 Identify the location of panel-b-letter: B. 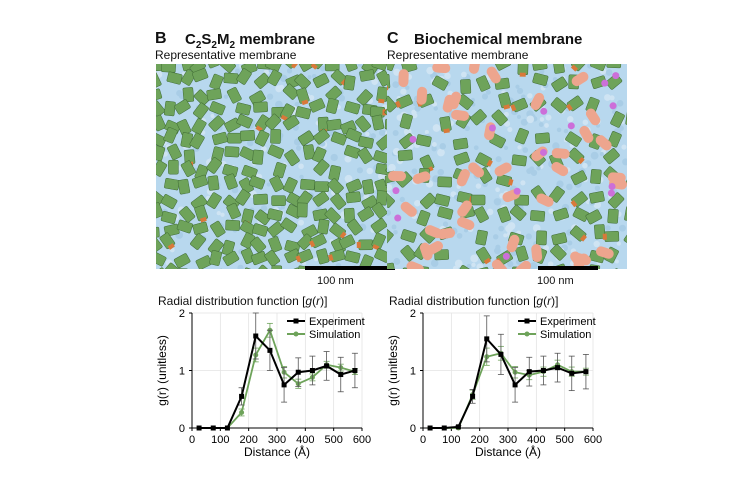
(161, 38).